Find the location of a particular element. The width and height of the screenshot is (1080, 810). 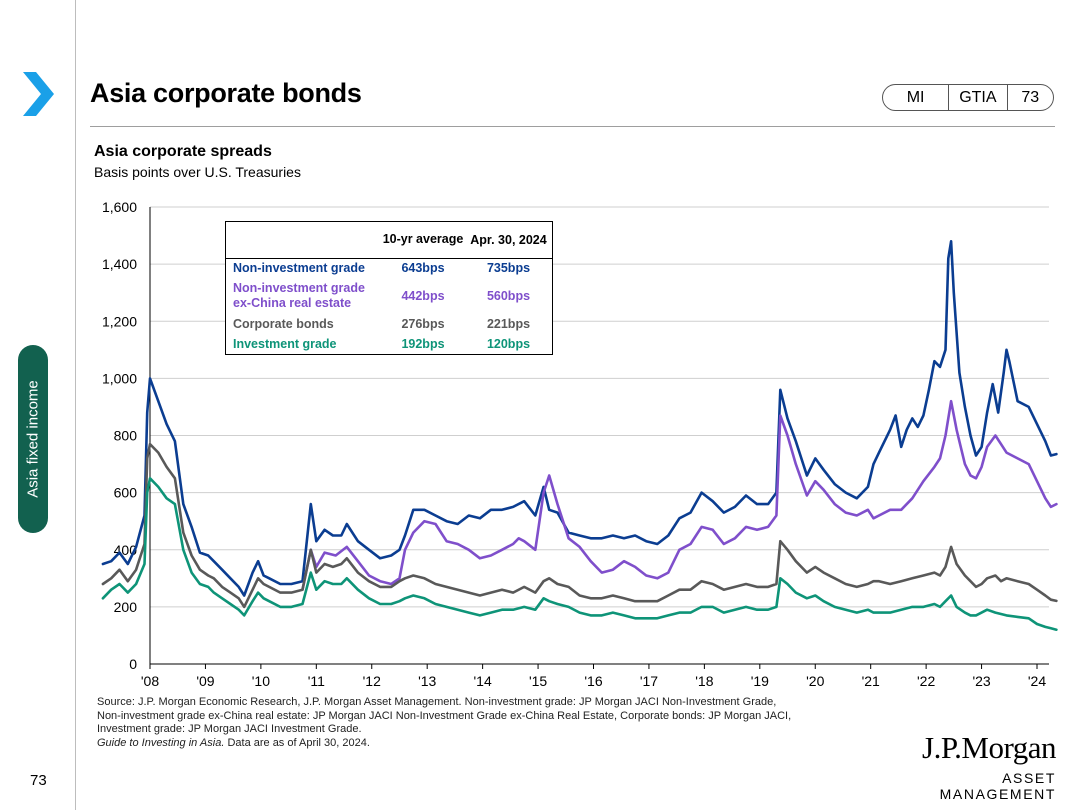

legend-row: Corporate bonds 276bps 221bps is located at coordinates (389, 324).